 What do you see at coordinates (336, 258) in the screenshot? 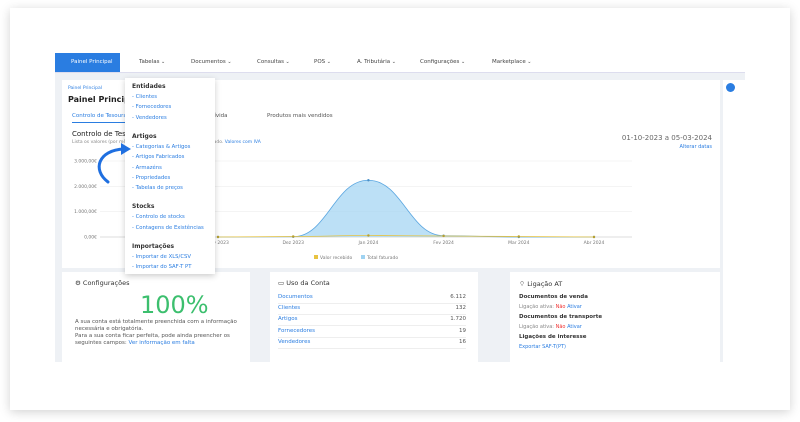
I see `legend-label: Valor recebido` at bounding box center [336, 258].